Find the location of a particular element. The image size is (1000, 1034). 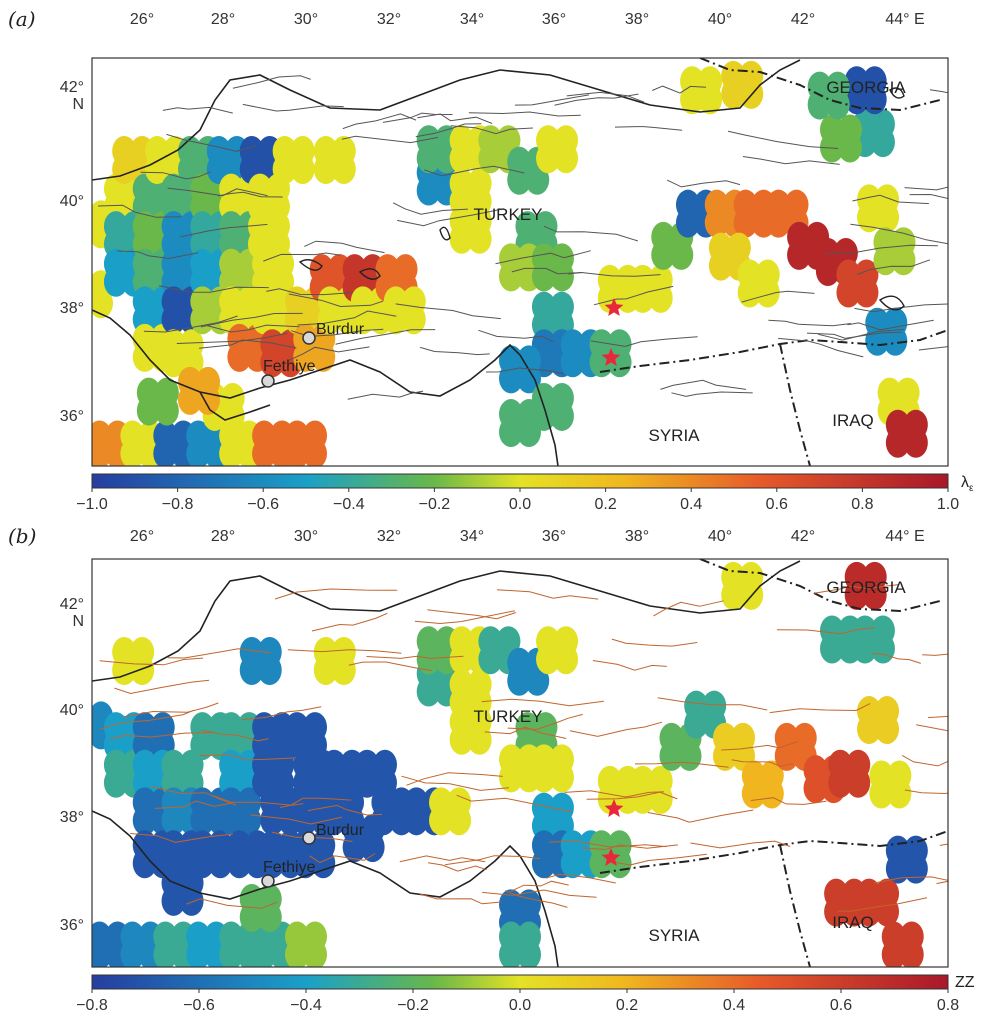

city-label-fethiye: Fethiye is located at coordinates (289, 867).